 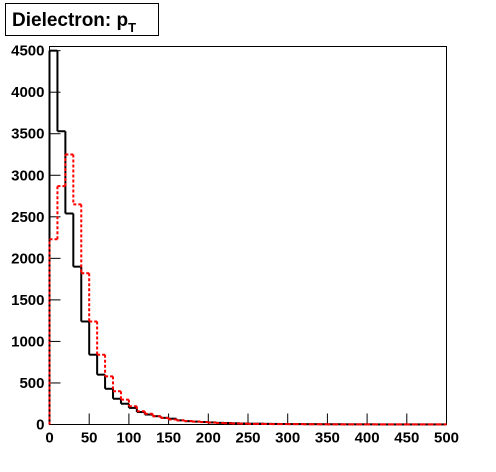 I want to click on x-tick-label: 100, so click(x=128, y=438).